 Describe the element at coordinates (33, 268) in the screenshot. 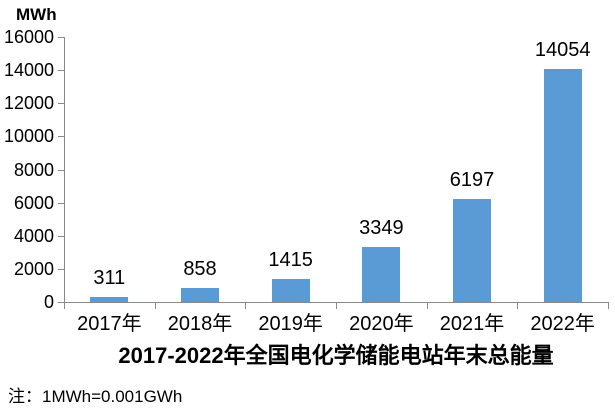

I see `y-axis-tick-label: 2000` at that location.